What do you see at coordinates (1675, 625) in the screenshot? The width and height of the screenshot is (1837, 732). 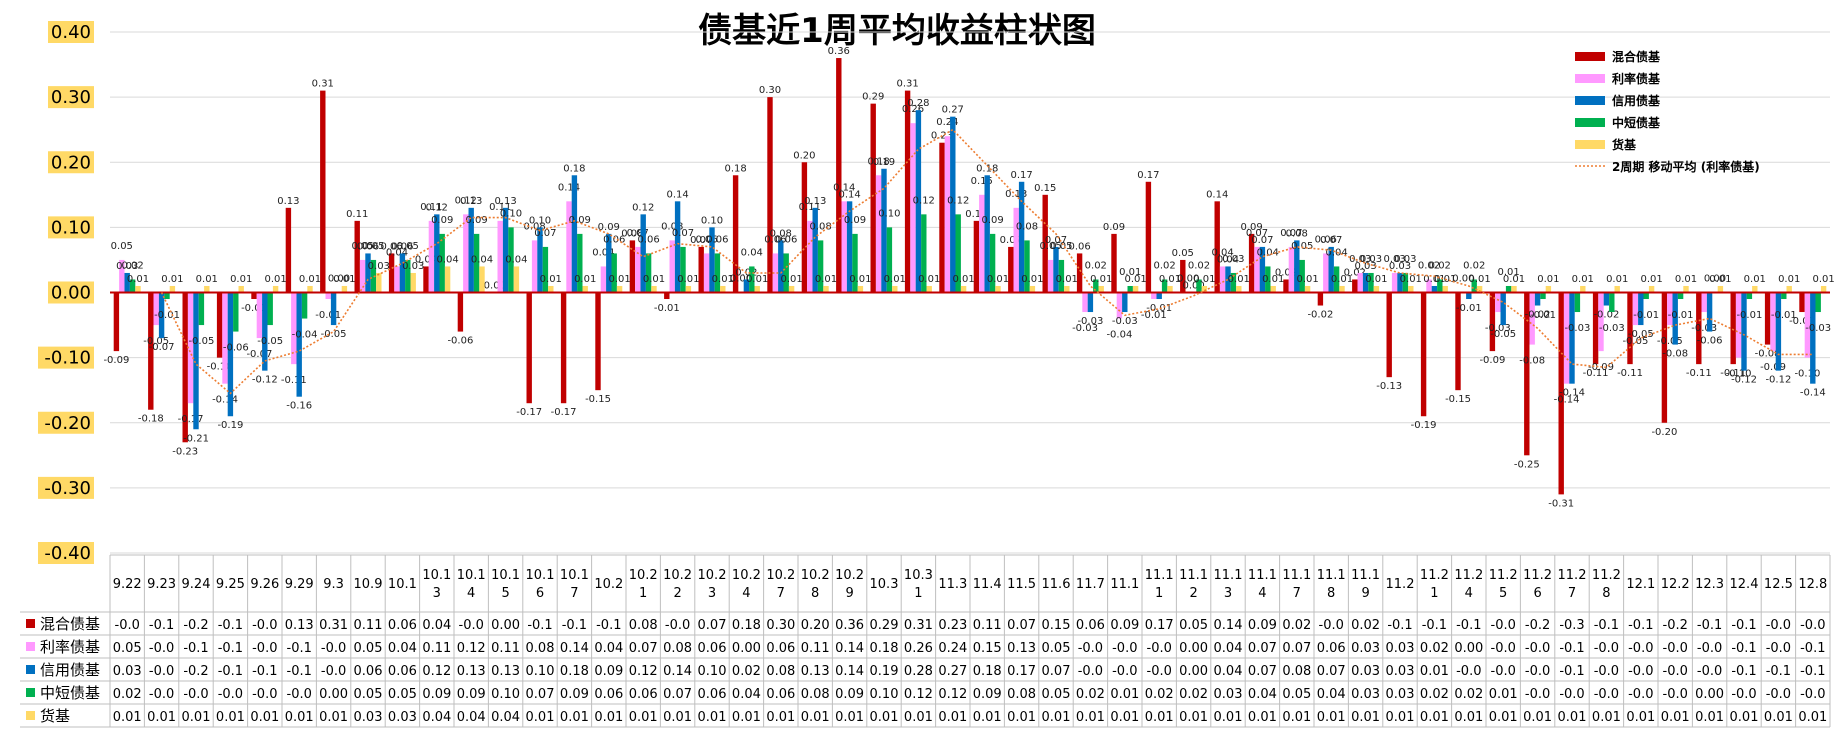 I see `table-cell: -0.2` at bounding box center [1675, 625].